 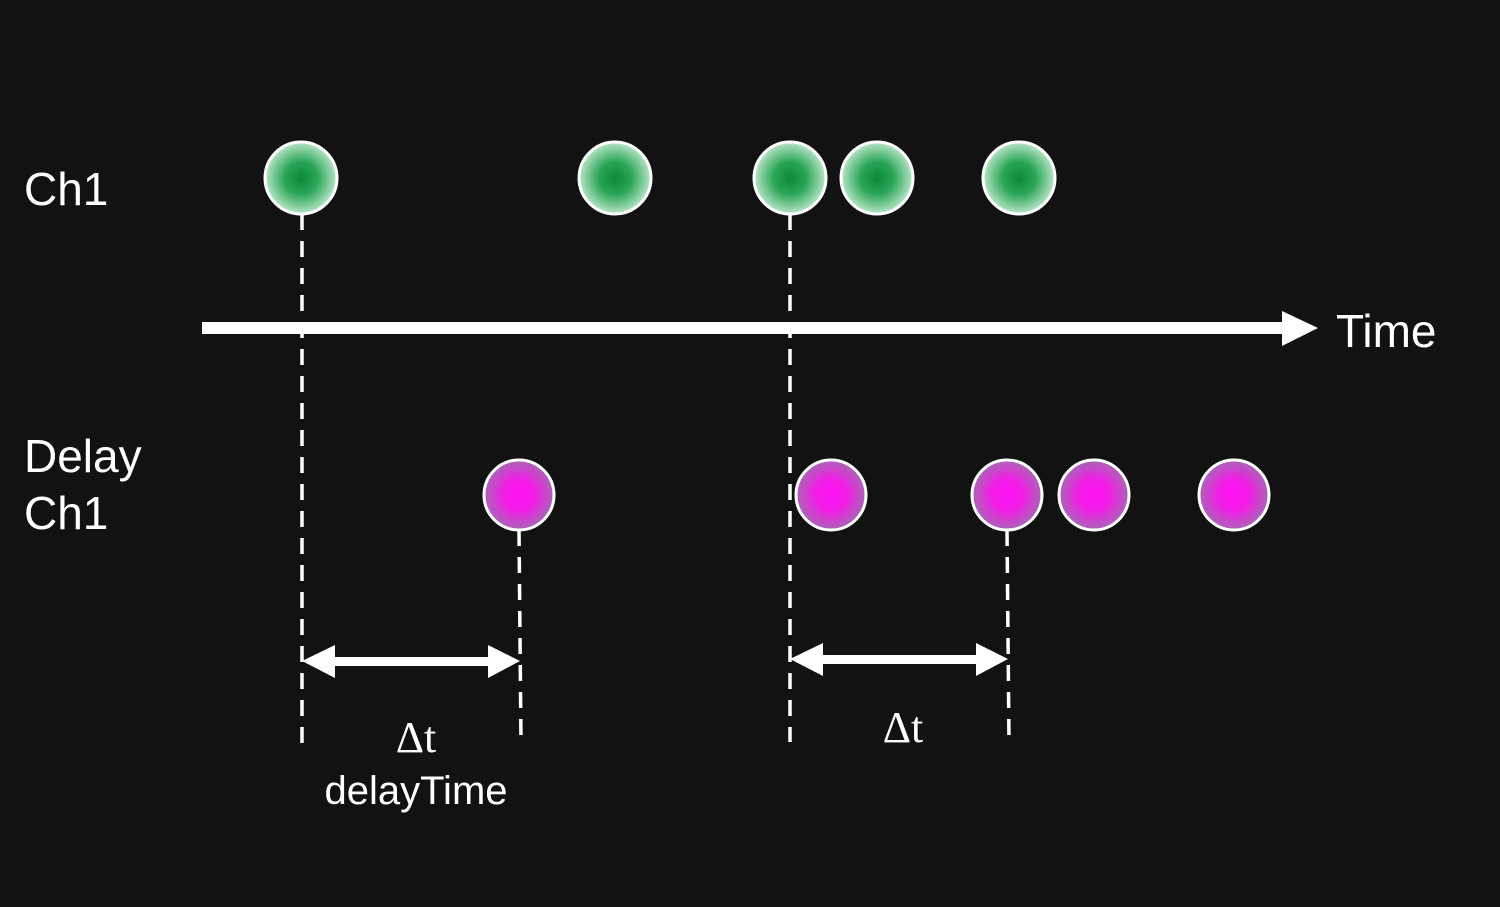 What do you see at coordinates (660, 178) in the screenshot?
I see `ch1-events` at bounding box center [660, 178].